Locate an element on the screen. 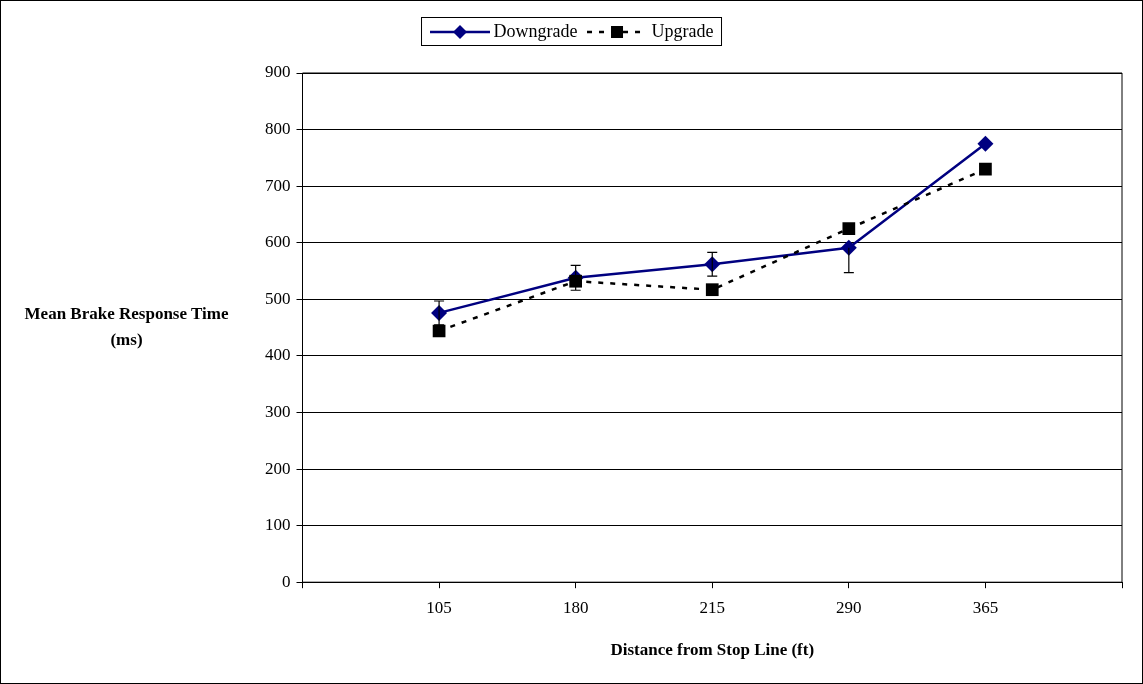 This screenshot has width=1143, height=684. y-tick-label: 500 is located at coordinates (278, 298).